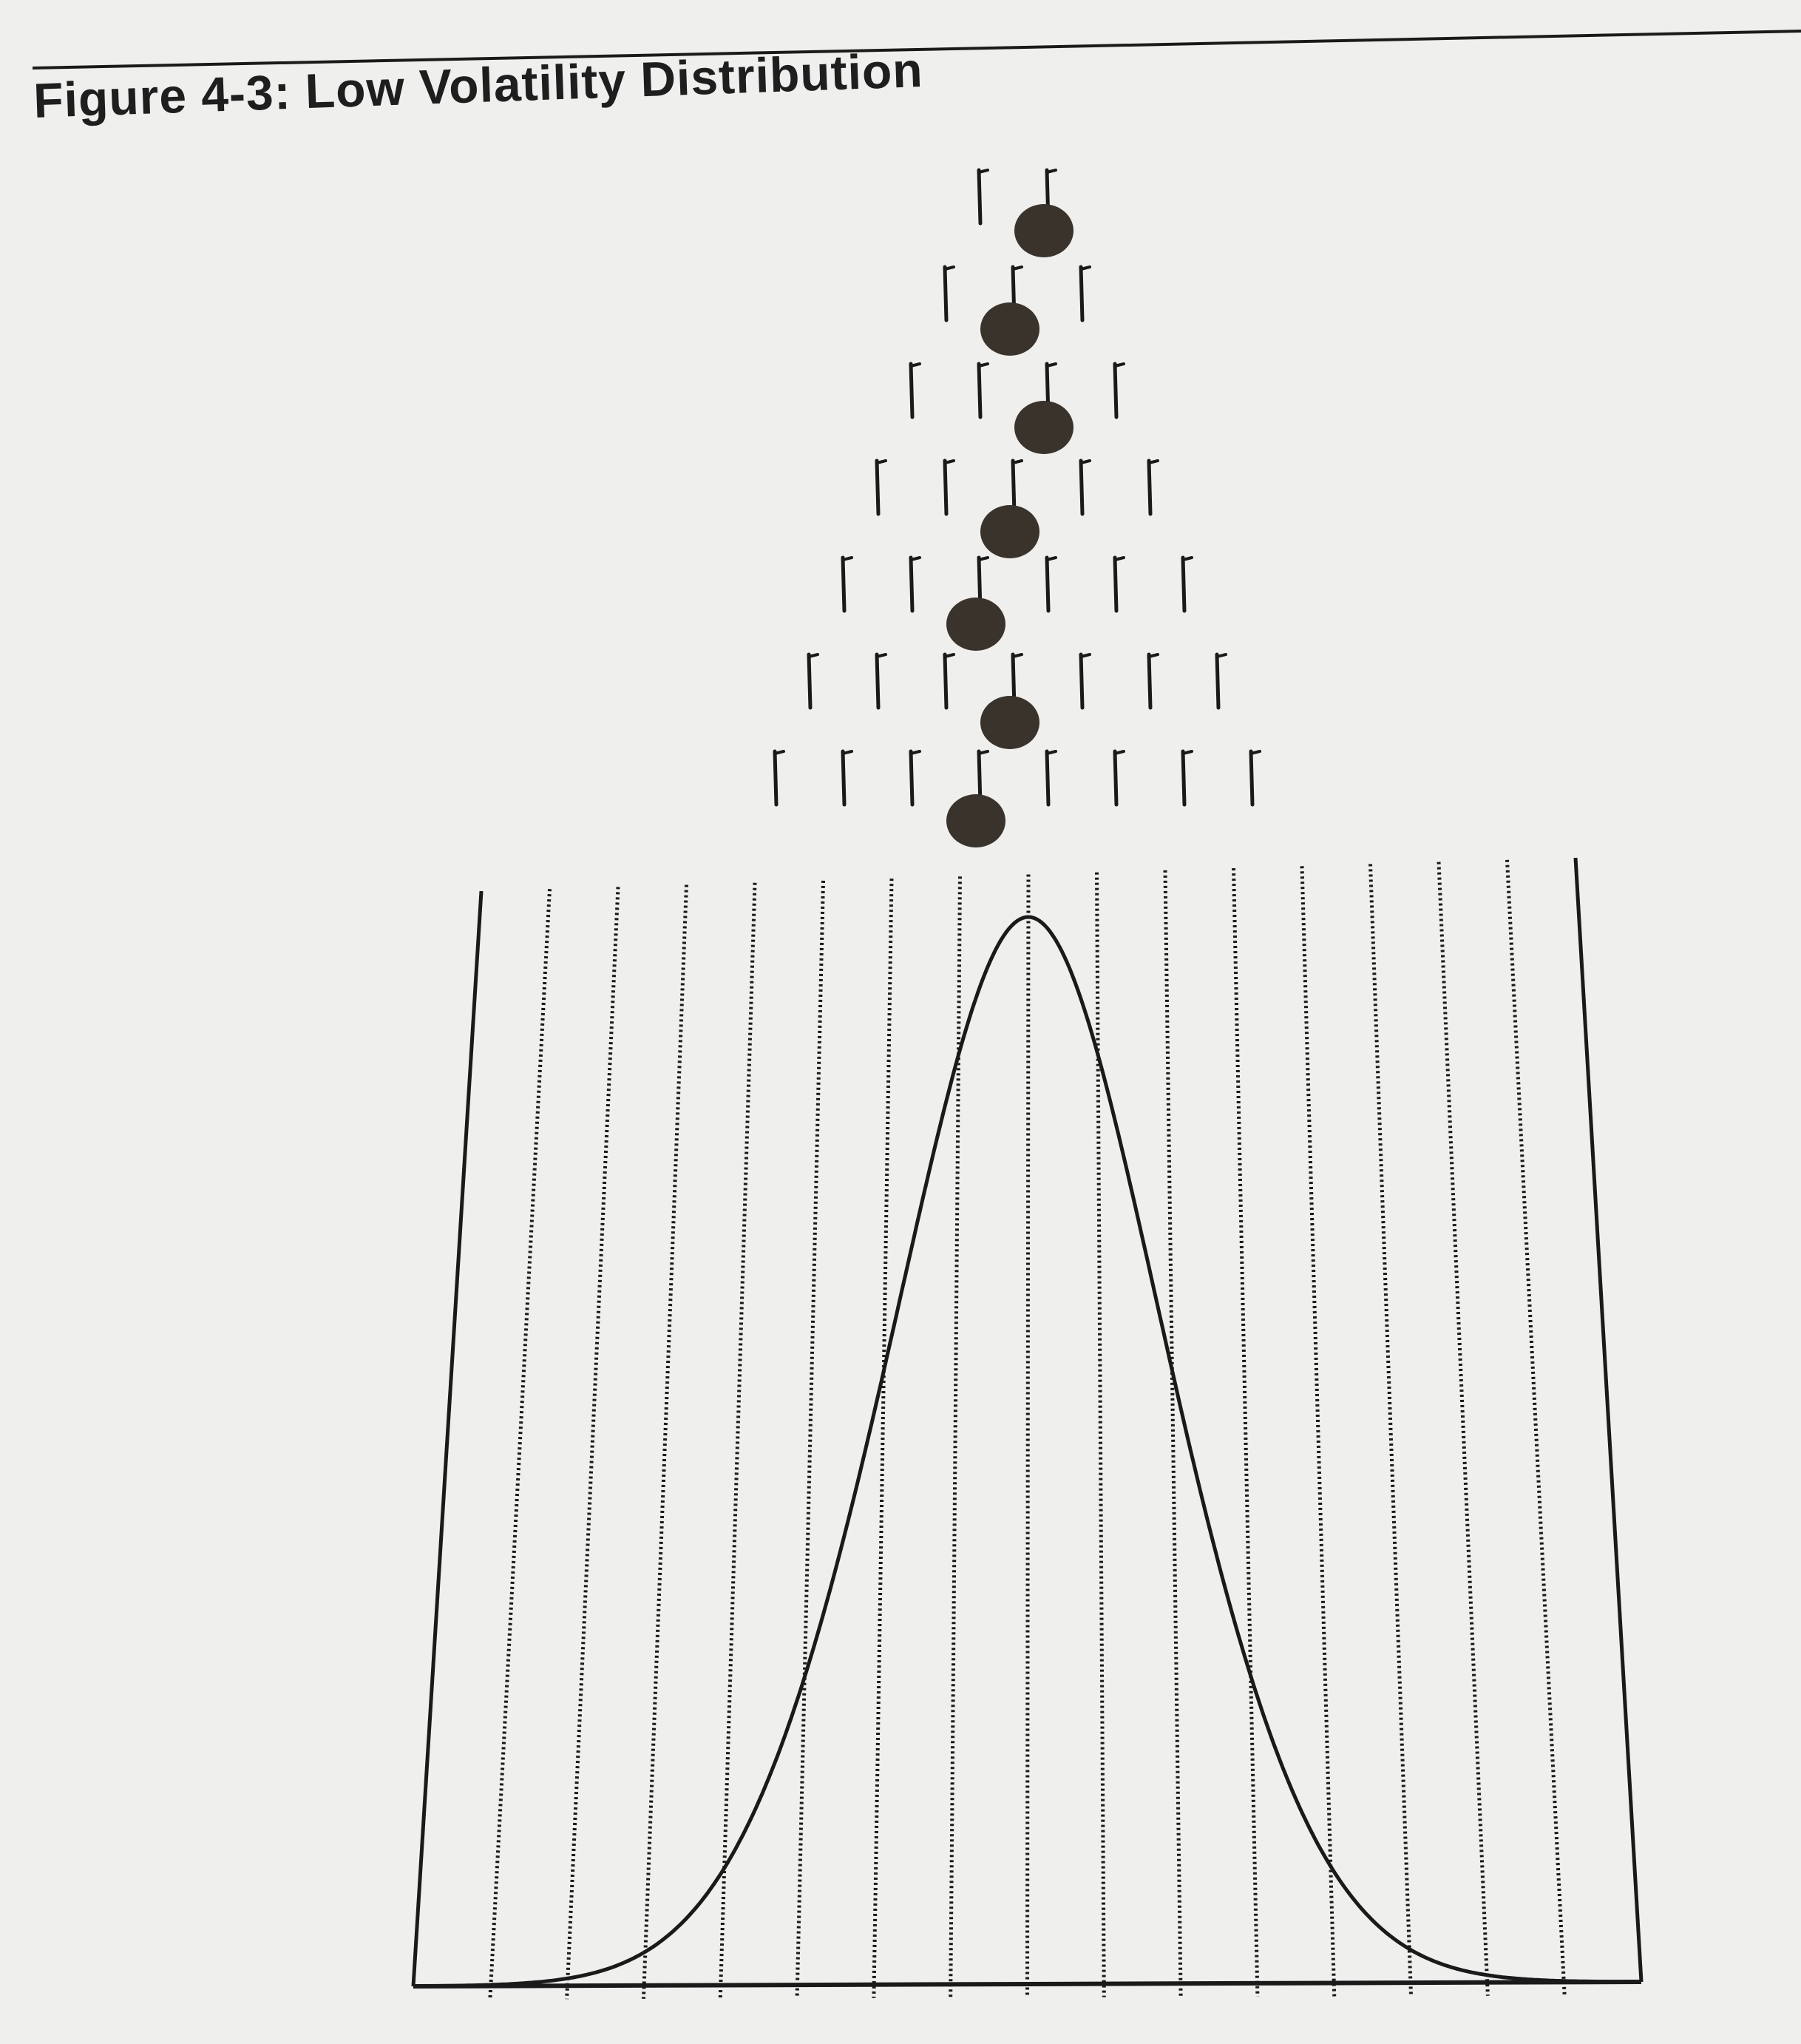 The height and width of the screenshot is (2044, 1801). I want to click on ball-path, so click(1010, 525).